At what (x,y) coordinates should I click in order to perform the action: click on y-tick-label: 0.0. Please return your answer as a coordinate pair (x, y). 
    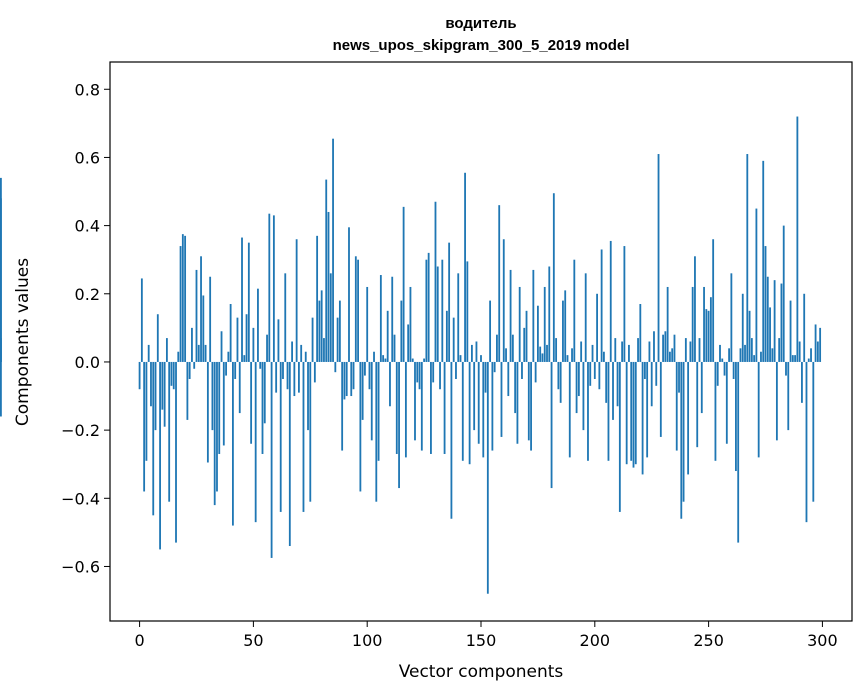
    Looking at the image, I should click on (87, 362).